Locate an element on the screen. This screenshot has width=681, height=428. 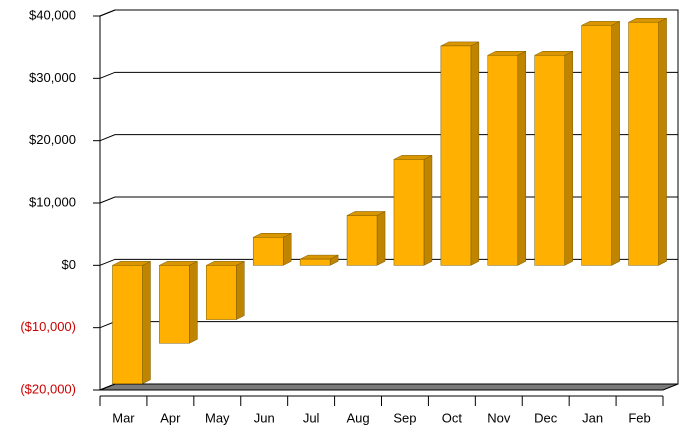
y-tick-label: $30,000 is located at coordinates (52, 77).